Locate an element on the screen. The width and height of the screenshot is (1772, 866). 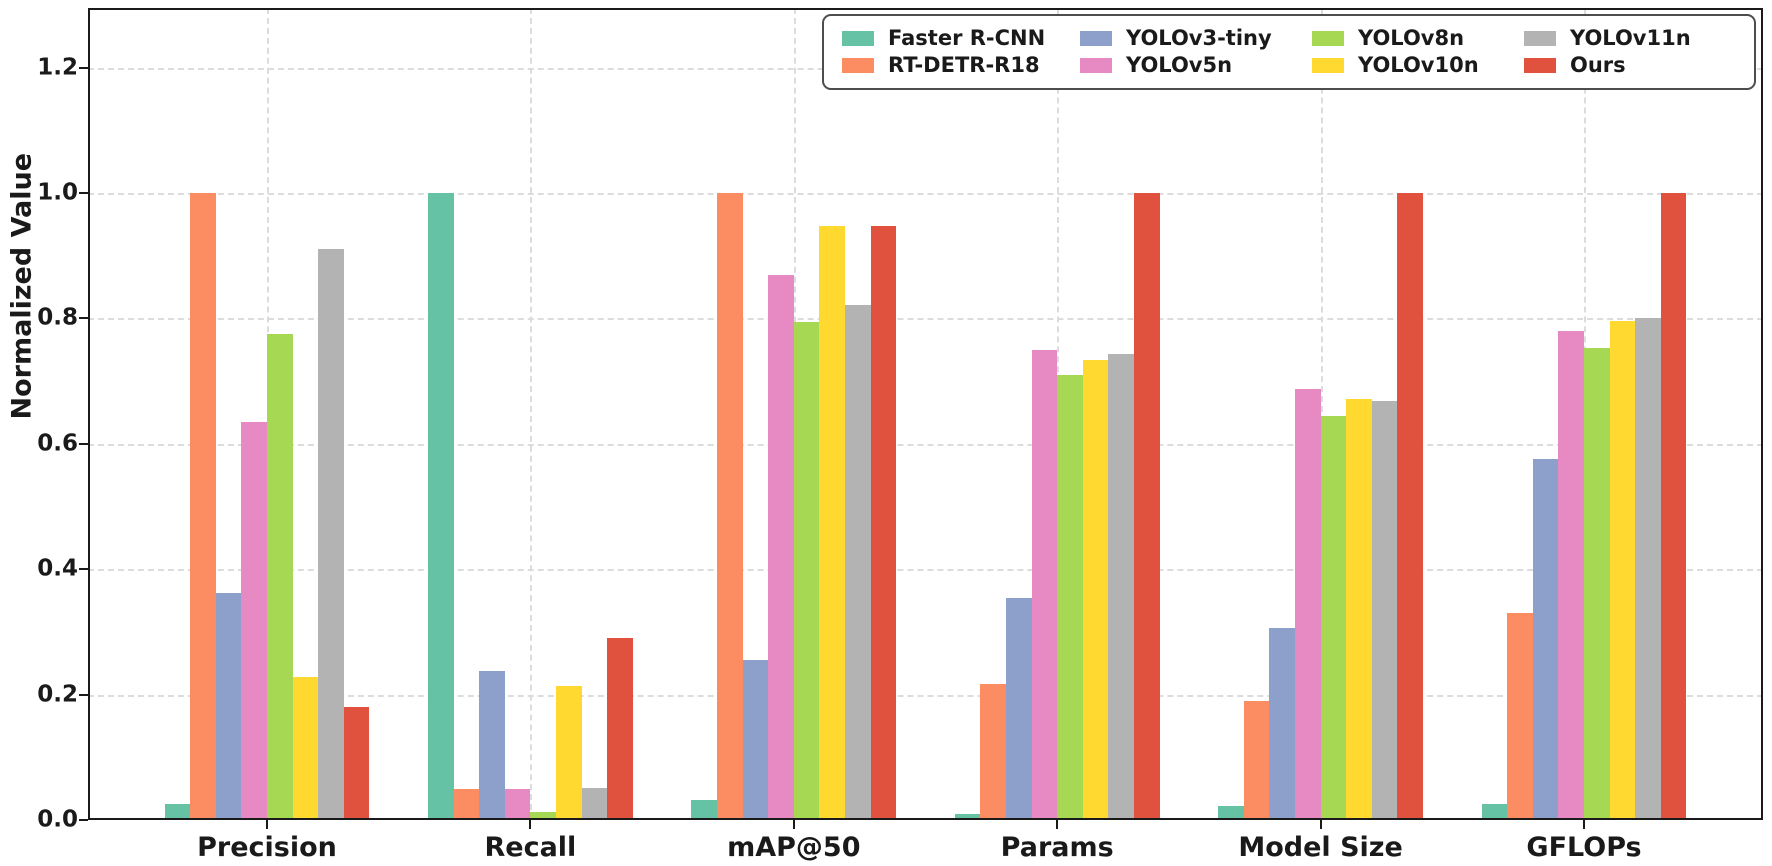
legend-item: RT-DETR-R18 is located at coordinates (961, 65).